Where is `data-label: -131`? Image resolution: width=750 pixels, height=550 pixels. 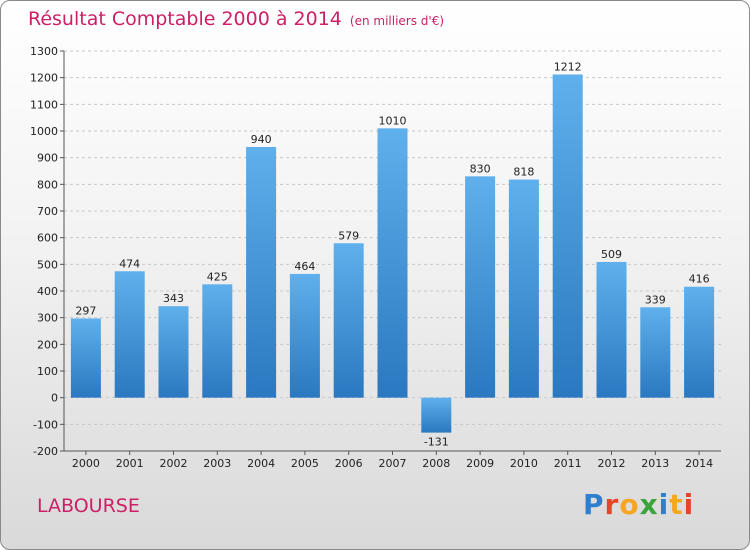
data-label: -131 is located at coordinates (436, 442).